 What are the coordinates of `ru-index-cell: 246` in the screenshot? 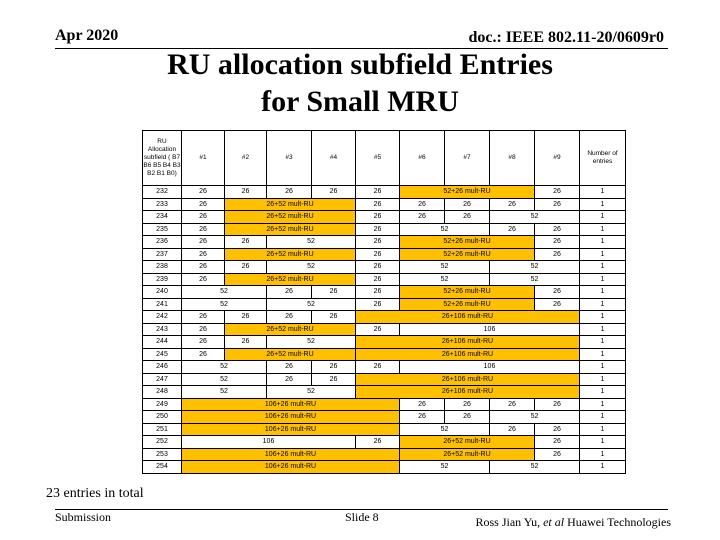 It's located at (162, 367).